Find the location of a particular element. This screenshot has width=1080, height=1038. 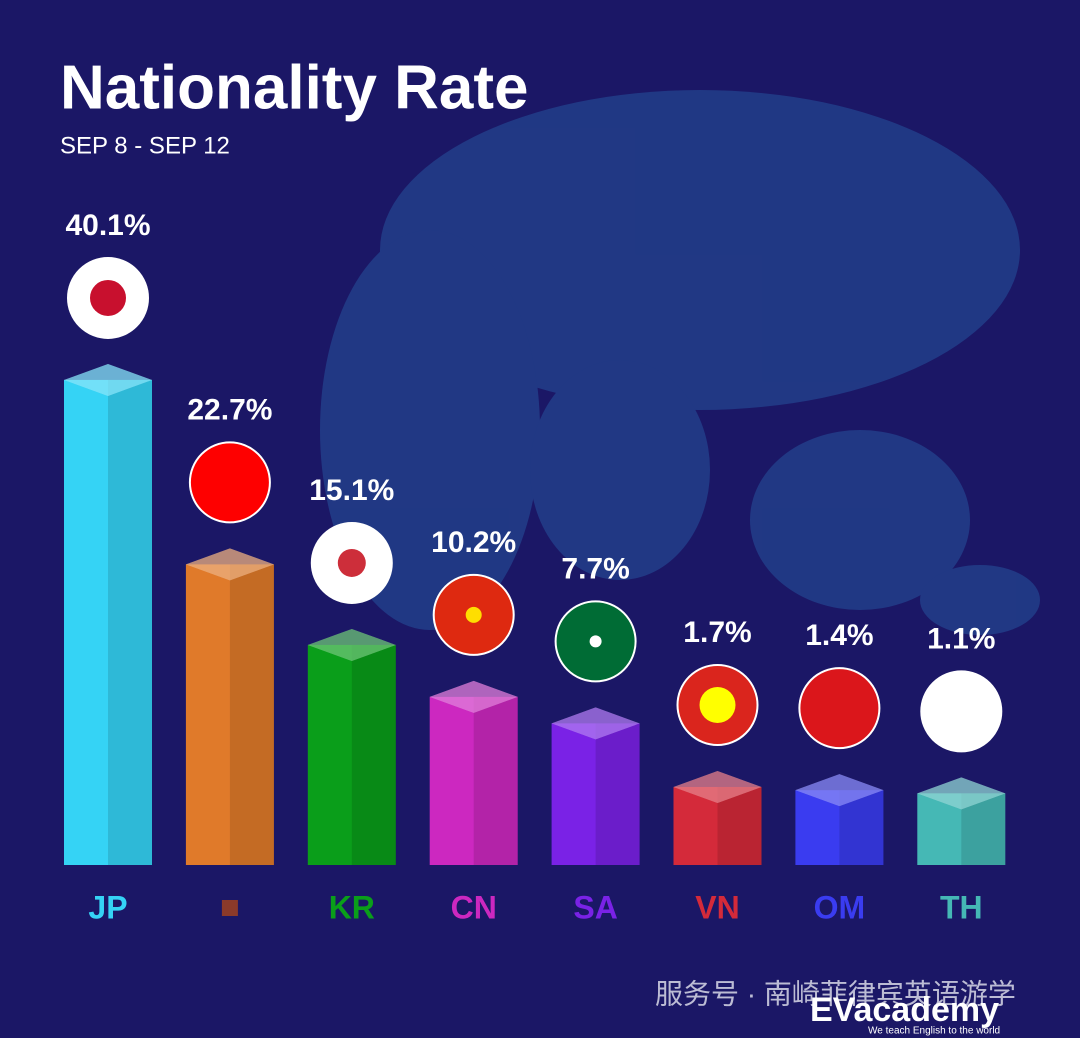

x-tick-label: OM is located at coordinates (840, 907).